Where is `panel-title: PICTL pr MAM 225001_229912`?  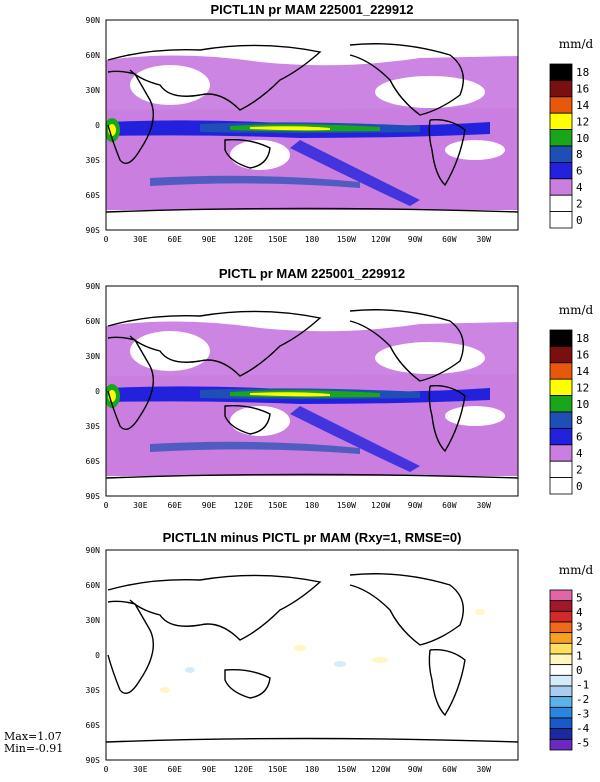
panel-title: PICTL pr MAM 225001_229912 is located at coordinates (312, 273).